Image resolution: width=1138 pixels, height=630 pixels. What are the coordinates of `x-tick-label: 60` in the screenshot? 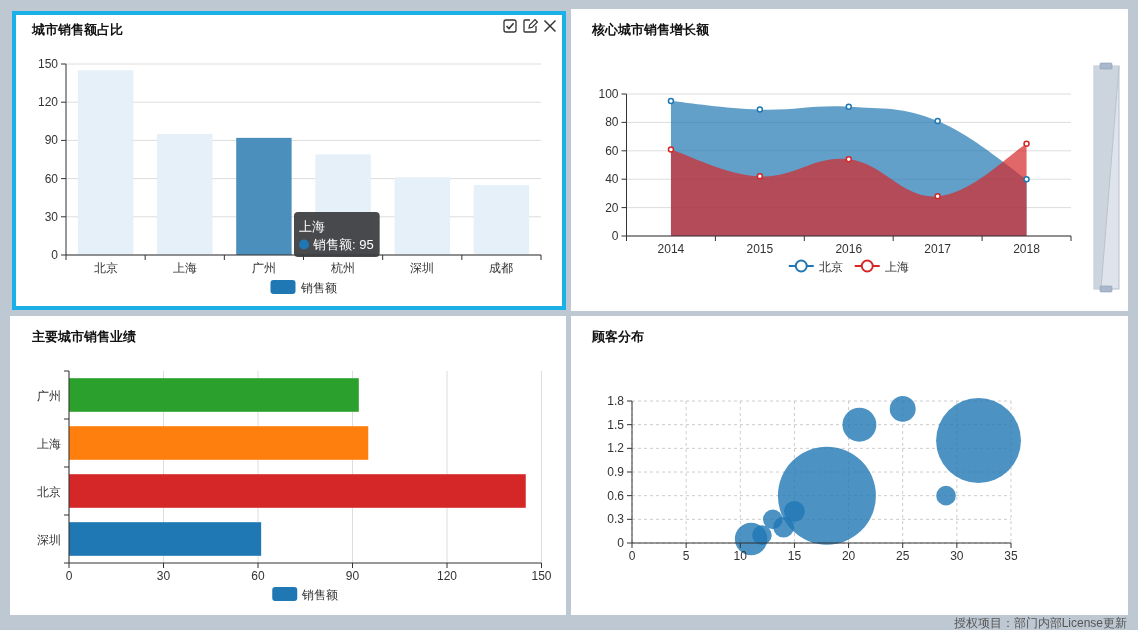 It's located at (258, 576).